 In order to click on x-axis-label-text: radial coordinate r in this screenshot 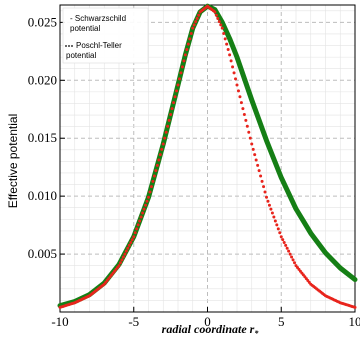, I will do `click(208, 329)`.